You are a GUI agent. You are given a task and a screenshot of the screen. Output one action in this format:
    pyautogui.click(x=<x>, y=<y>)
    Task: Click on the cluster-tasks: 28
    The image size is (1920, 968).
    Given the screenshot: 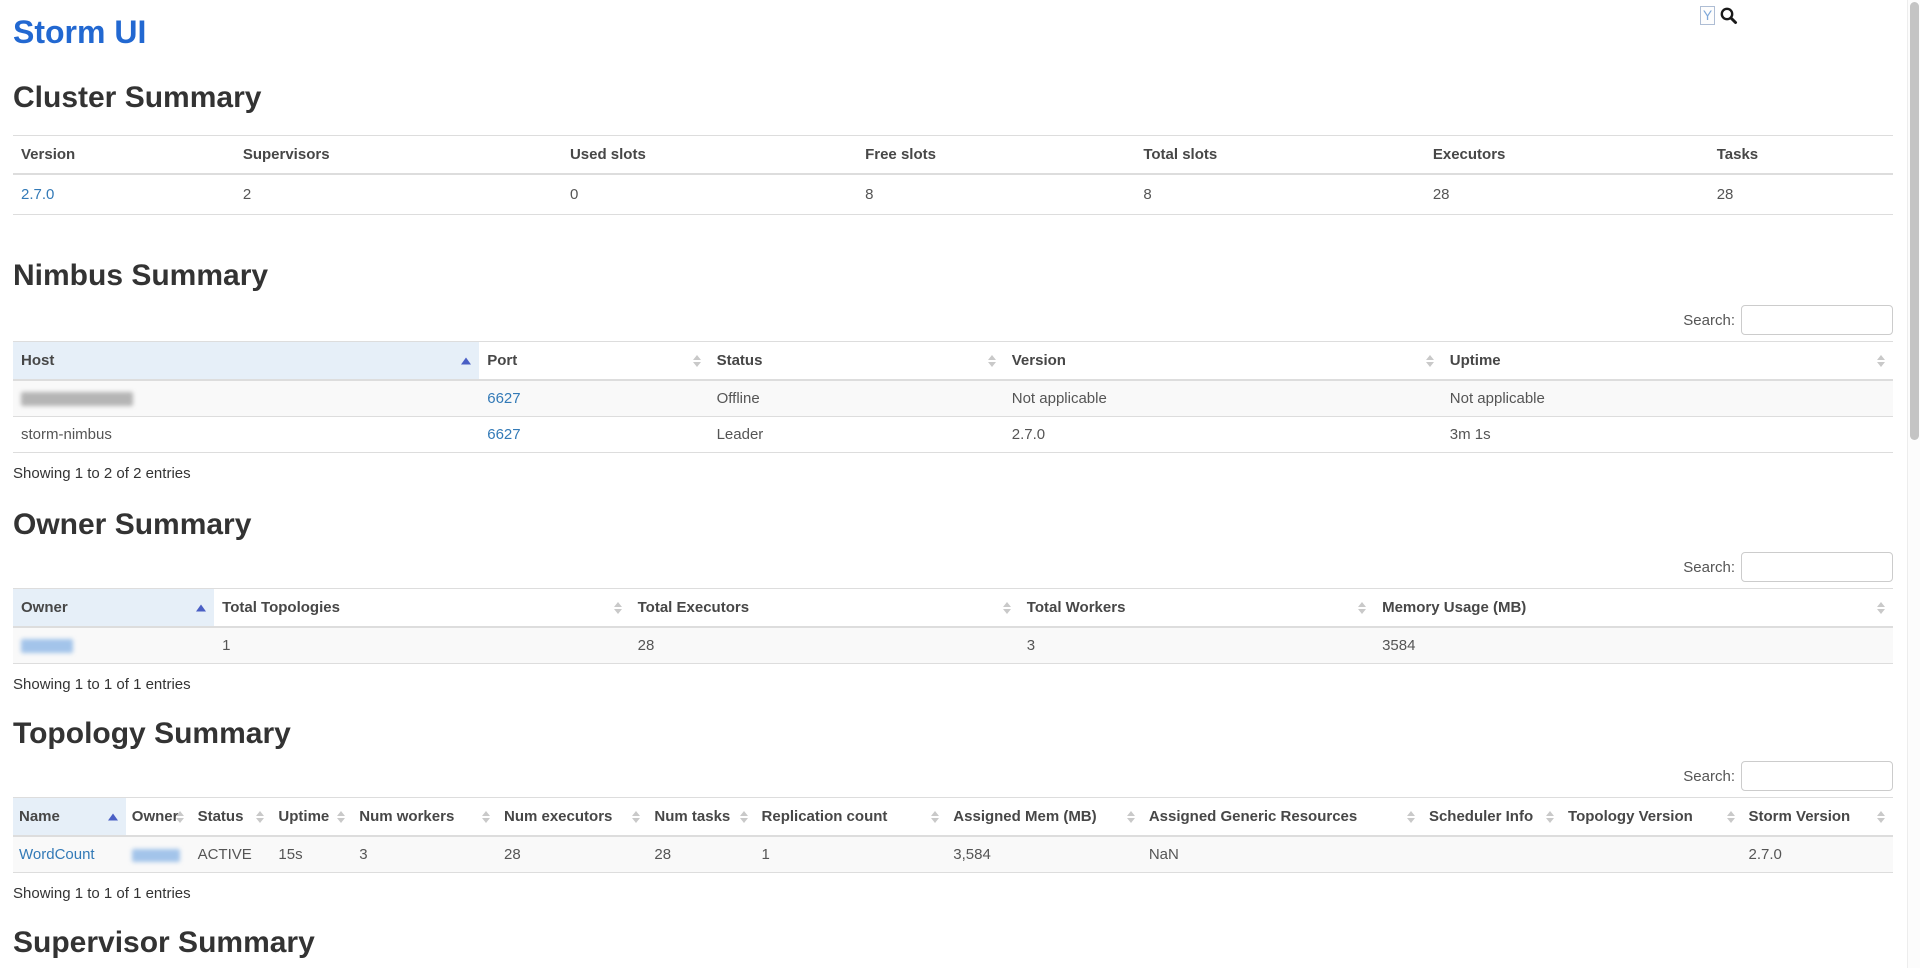 What is the action you would take?
    pyautogui.click(x=1800, y=194)
    